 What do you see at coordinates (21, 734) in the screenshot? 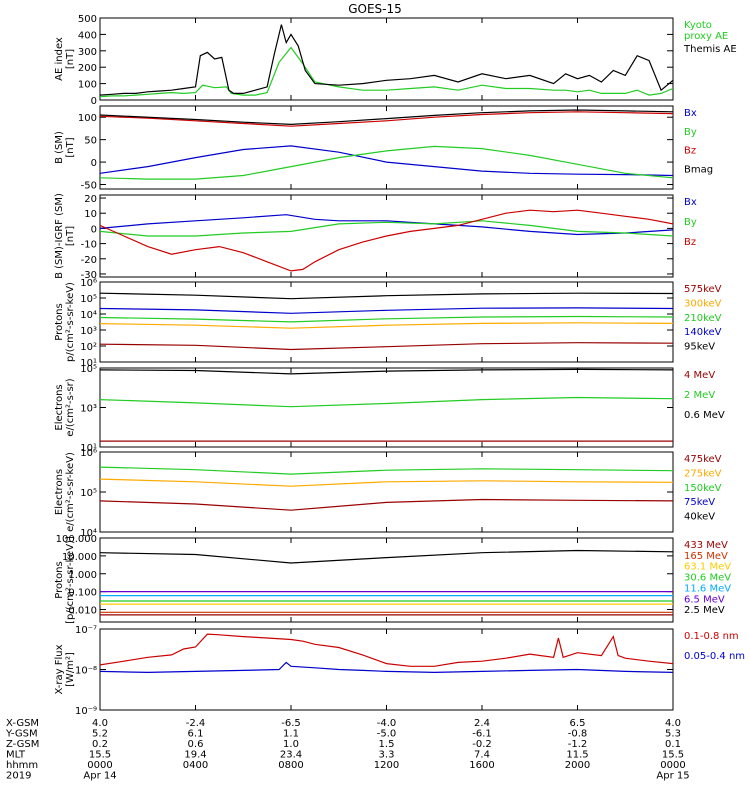
I see `axis-row-label-y-gsm: Y-GSM` at bounding box center [21, 734].